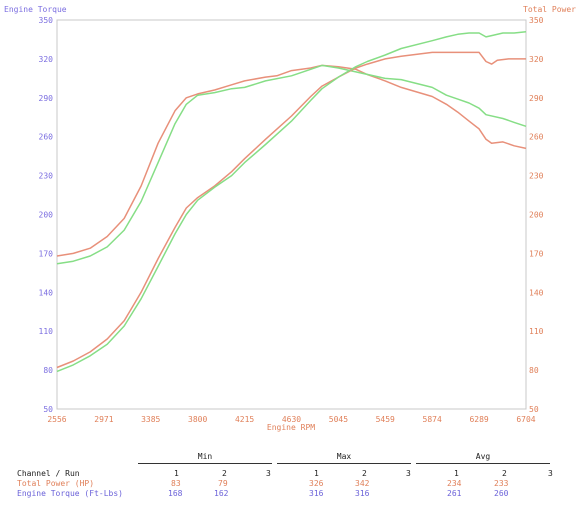 This screenshot has width=576, height=506. What do you see at coordinates (536, 292) in the screenshot?
I see `right-tick-label: 140` at bounding box center [536, 292].